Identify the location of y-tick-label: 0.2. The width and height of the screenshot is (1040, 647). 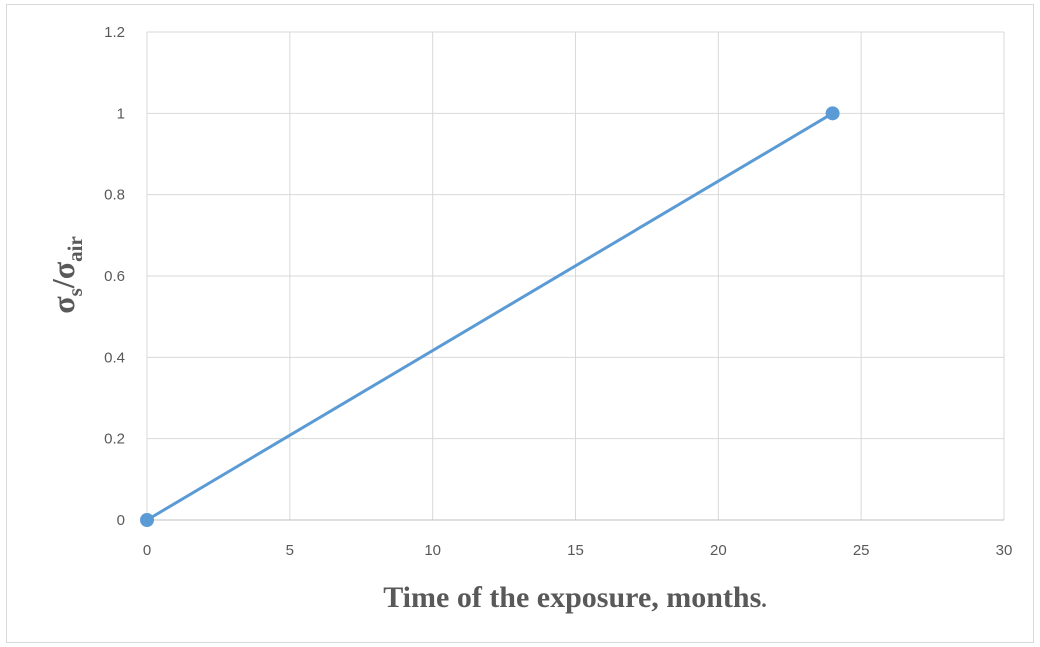
(114, 439).